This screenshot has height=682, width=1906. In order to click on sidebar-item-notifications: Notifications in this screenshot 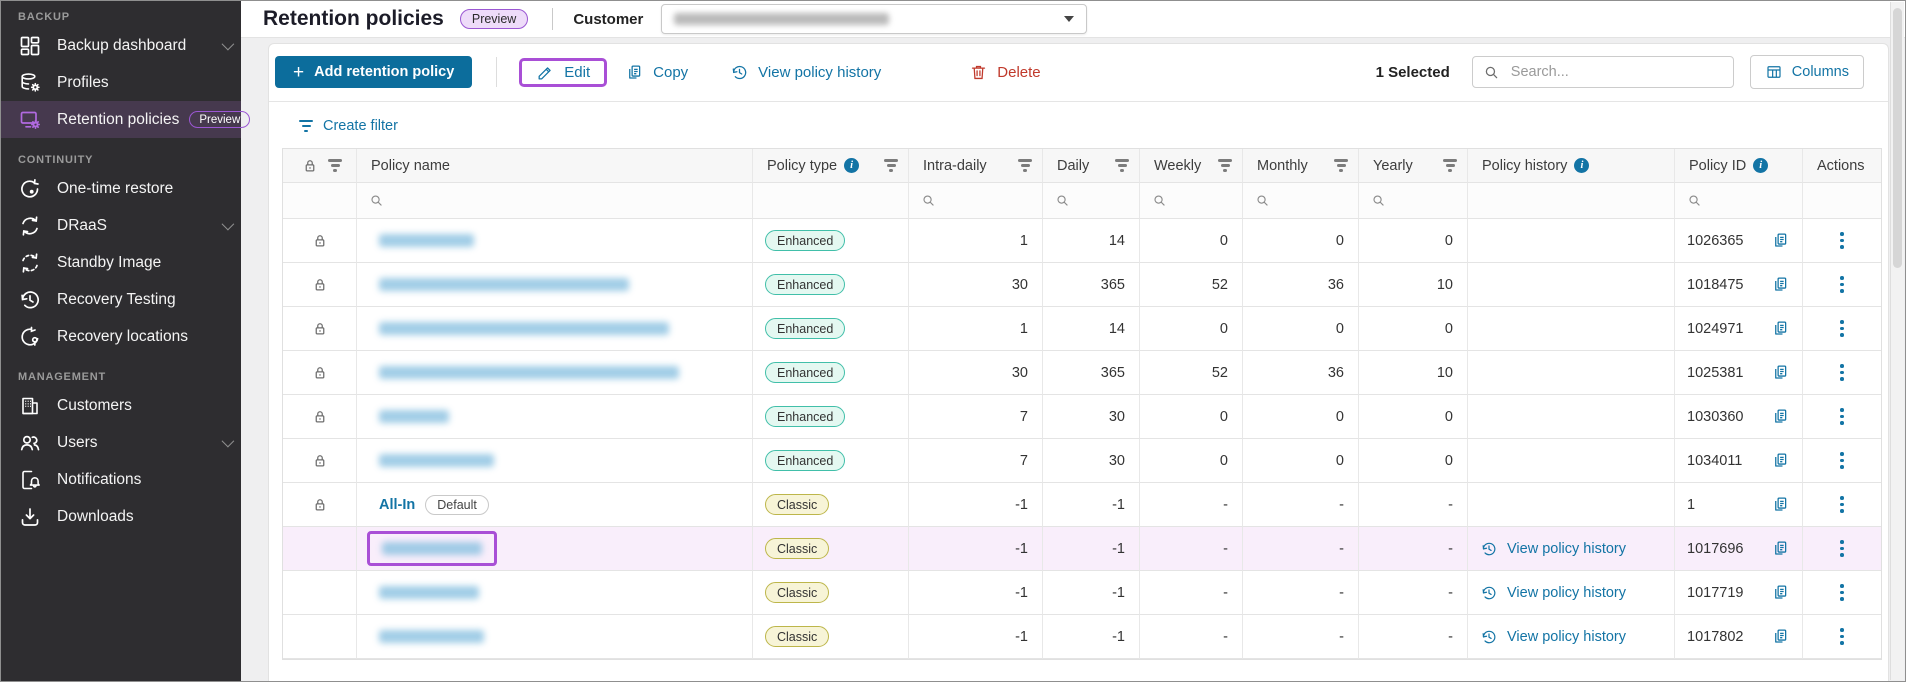, I will do `click(121, 479)`.